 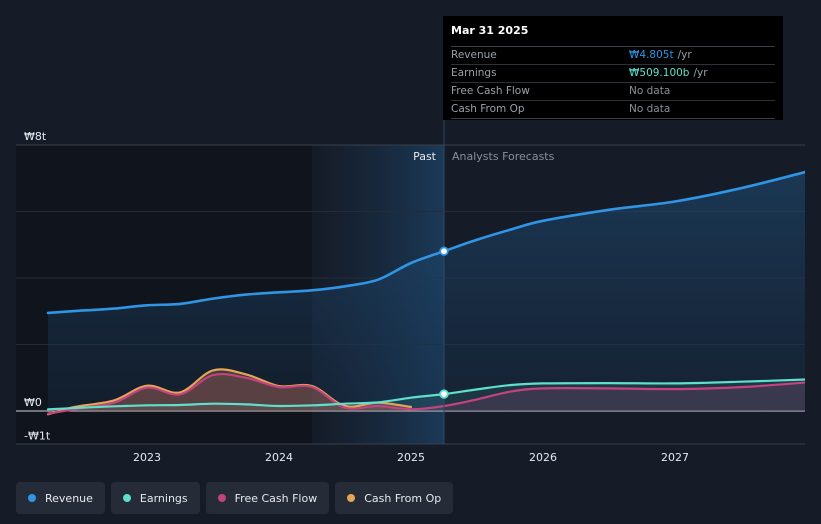 I want to click on y-tick-label: -₩1t, so click(x=37, y=435).